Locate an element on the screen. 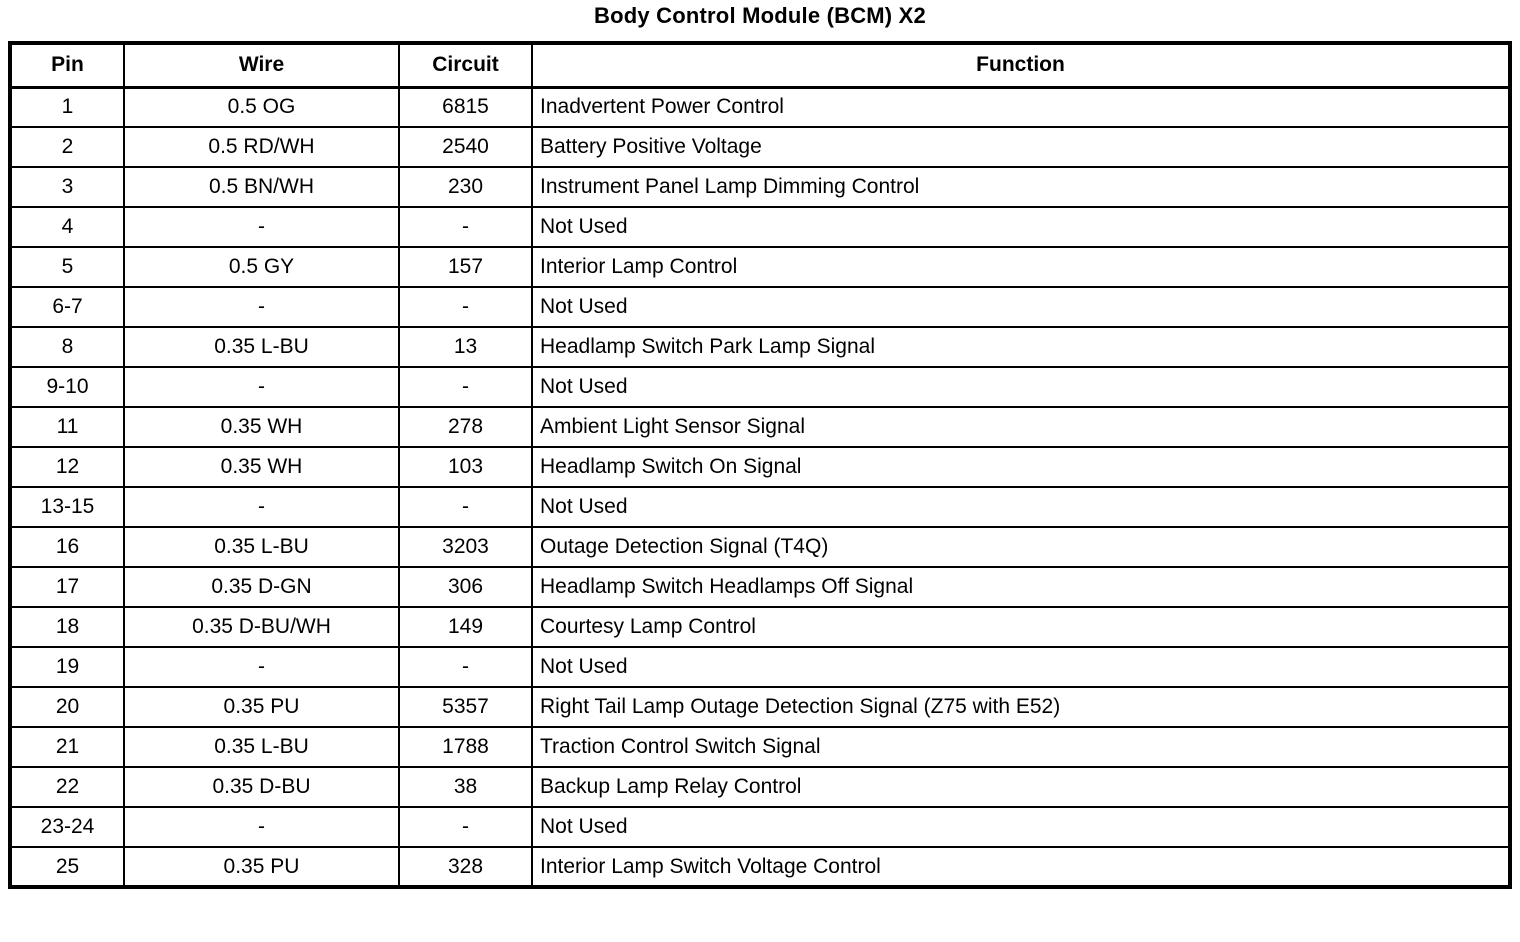 The width and height of the screenshot is (1520, 942). cell-wire: 0.35 D-BU is located at coordinates (261, 787).